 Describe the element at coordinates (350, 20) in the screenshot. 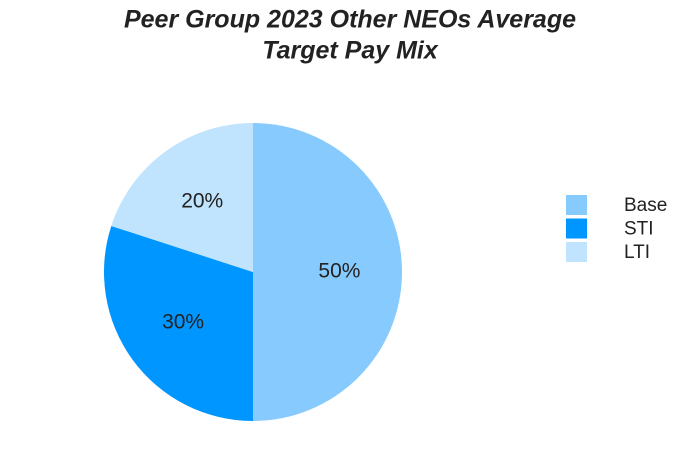

I see `chart-title: Peer Group 2023 Other NEOs Average` at that location.